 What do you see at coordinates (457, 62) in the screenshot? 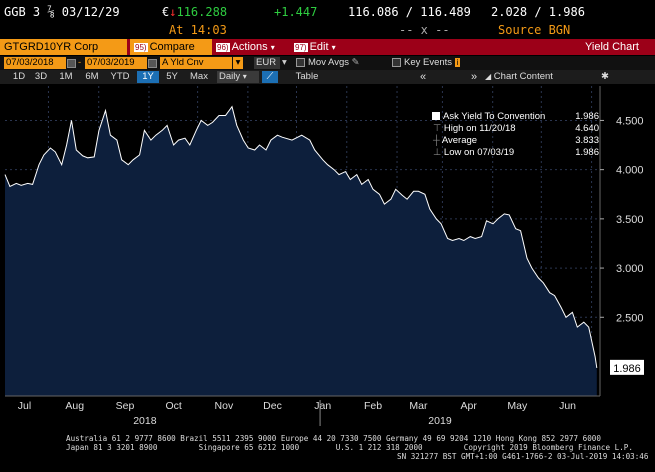
I see `info-icon: i` at bounding box center [457, 62].